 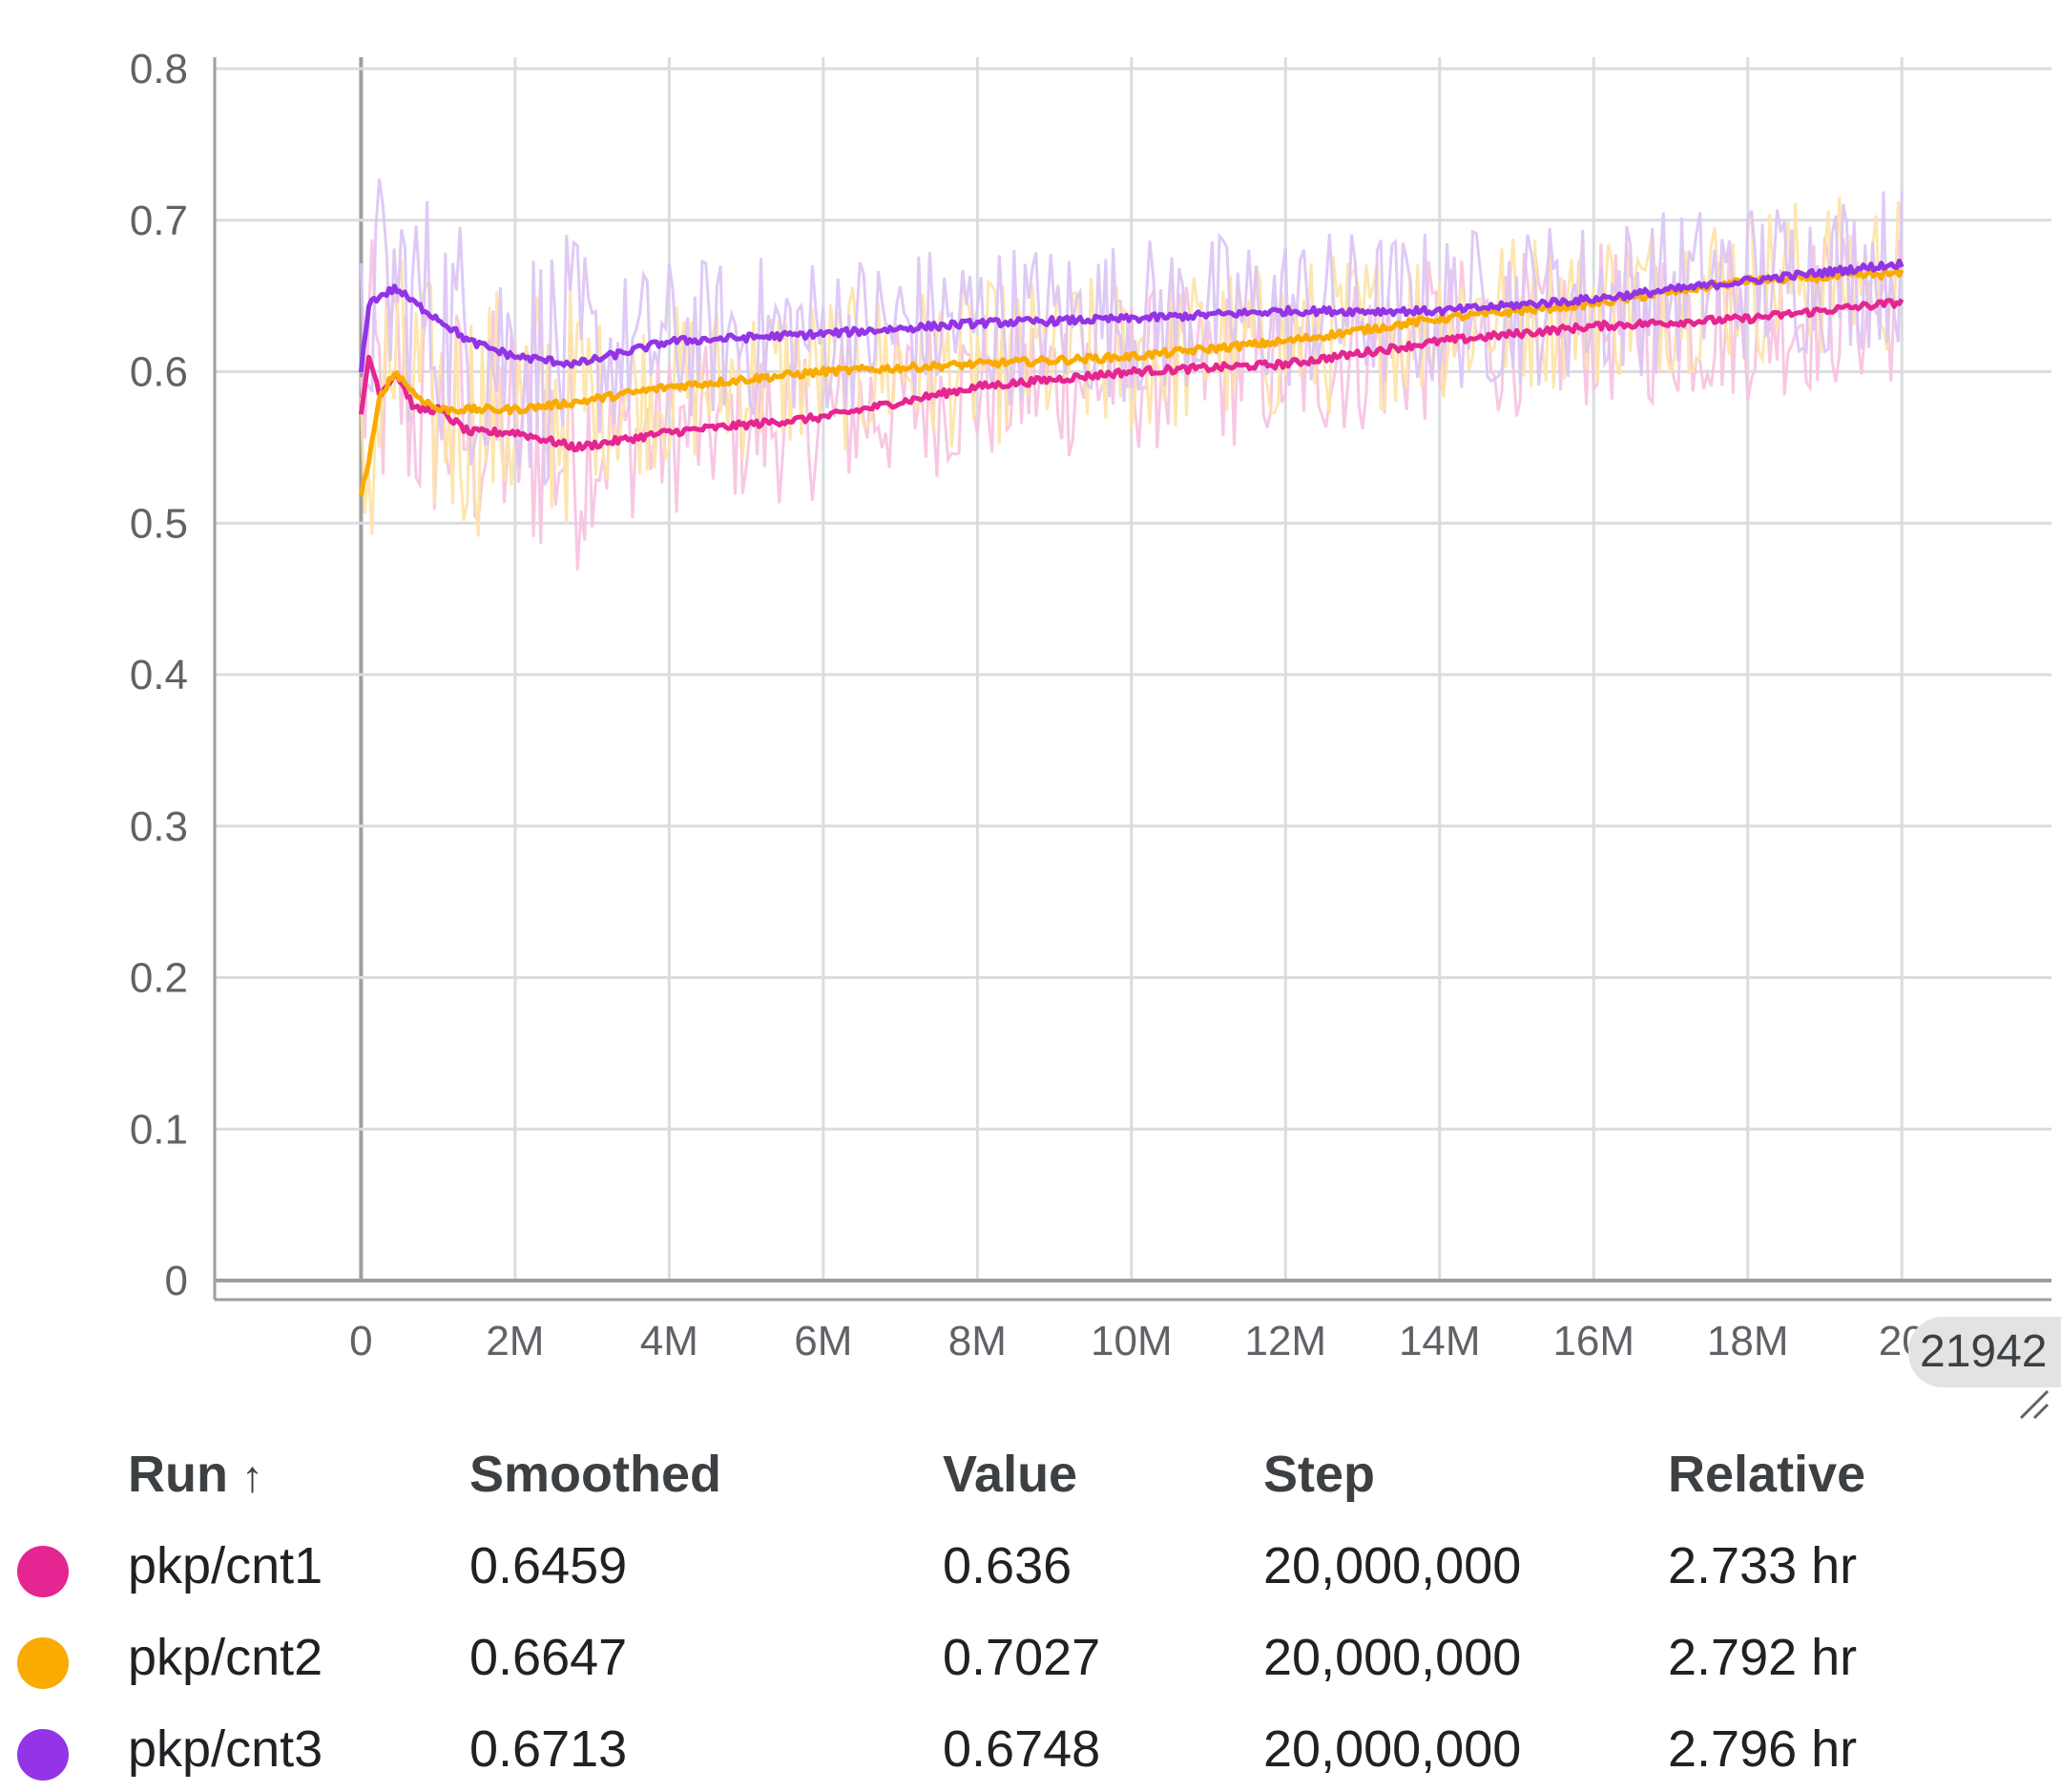 What do you see at coordinates (226, 1565) in the screenshot?
I see `run-name: pkp/cnt1` at bounding box center [226, 1565].